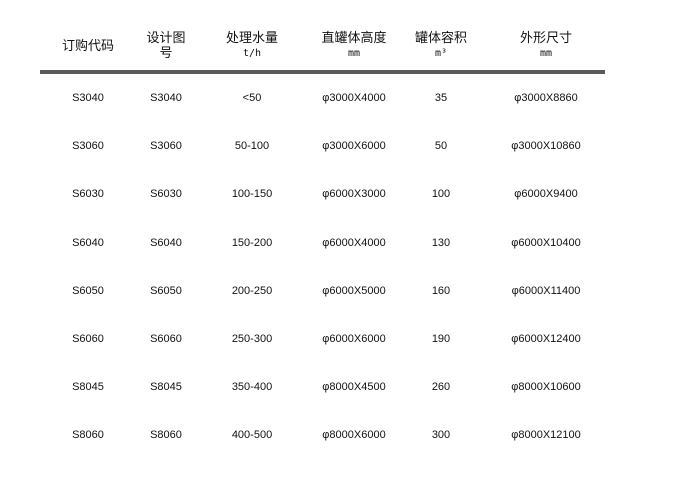 The height and width of the screenshot is (482, 693). Describe the element at coordinates (354, 242) in the screenshot. I see `cell-tank-height: φ6000X4000` at that location.